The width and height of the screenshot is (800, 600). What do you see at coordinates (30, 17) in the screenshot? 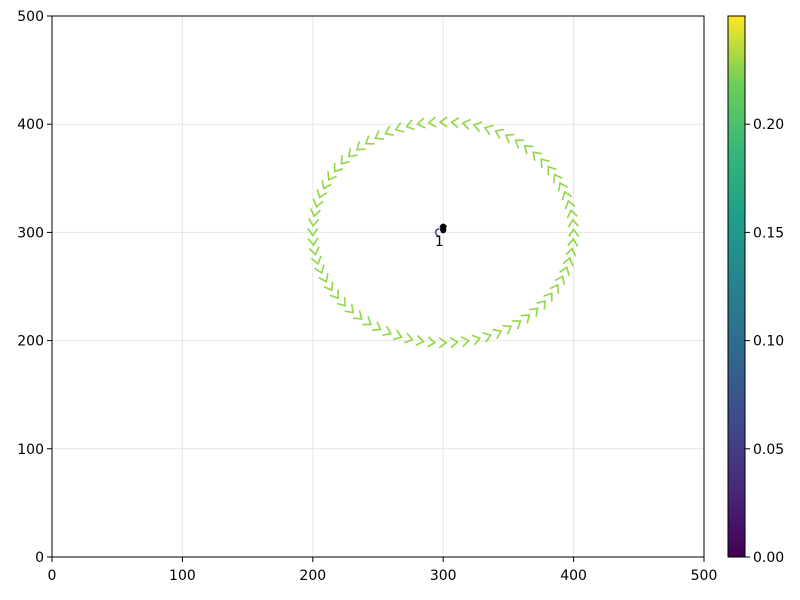
I see `y-tick-label: 500` at bounding box center [30, 17].